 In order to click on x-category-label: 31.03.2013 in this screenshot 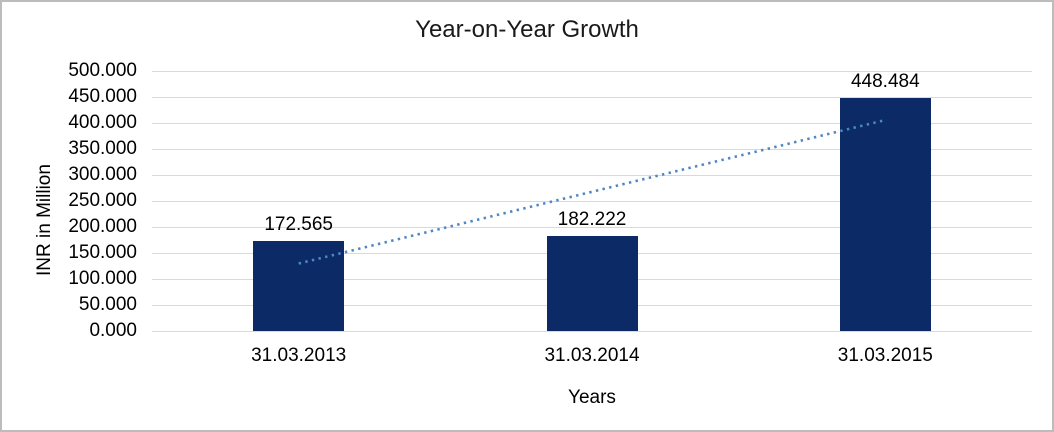, I will do `click(299, 355)`.